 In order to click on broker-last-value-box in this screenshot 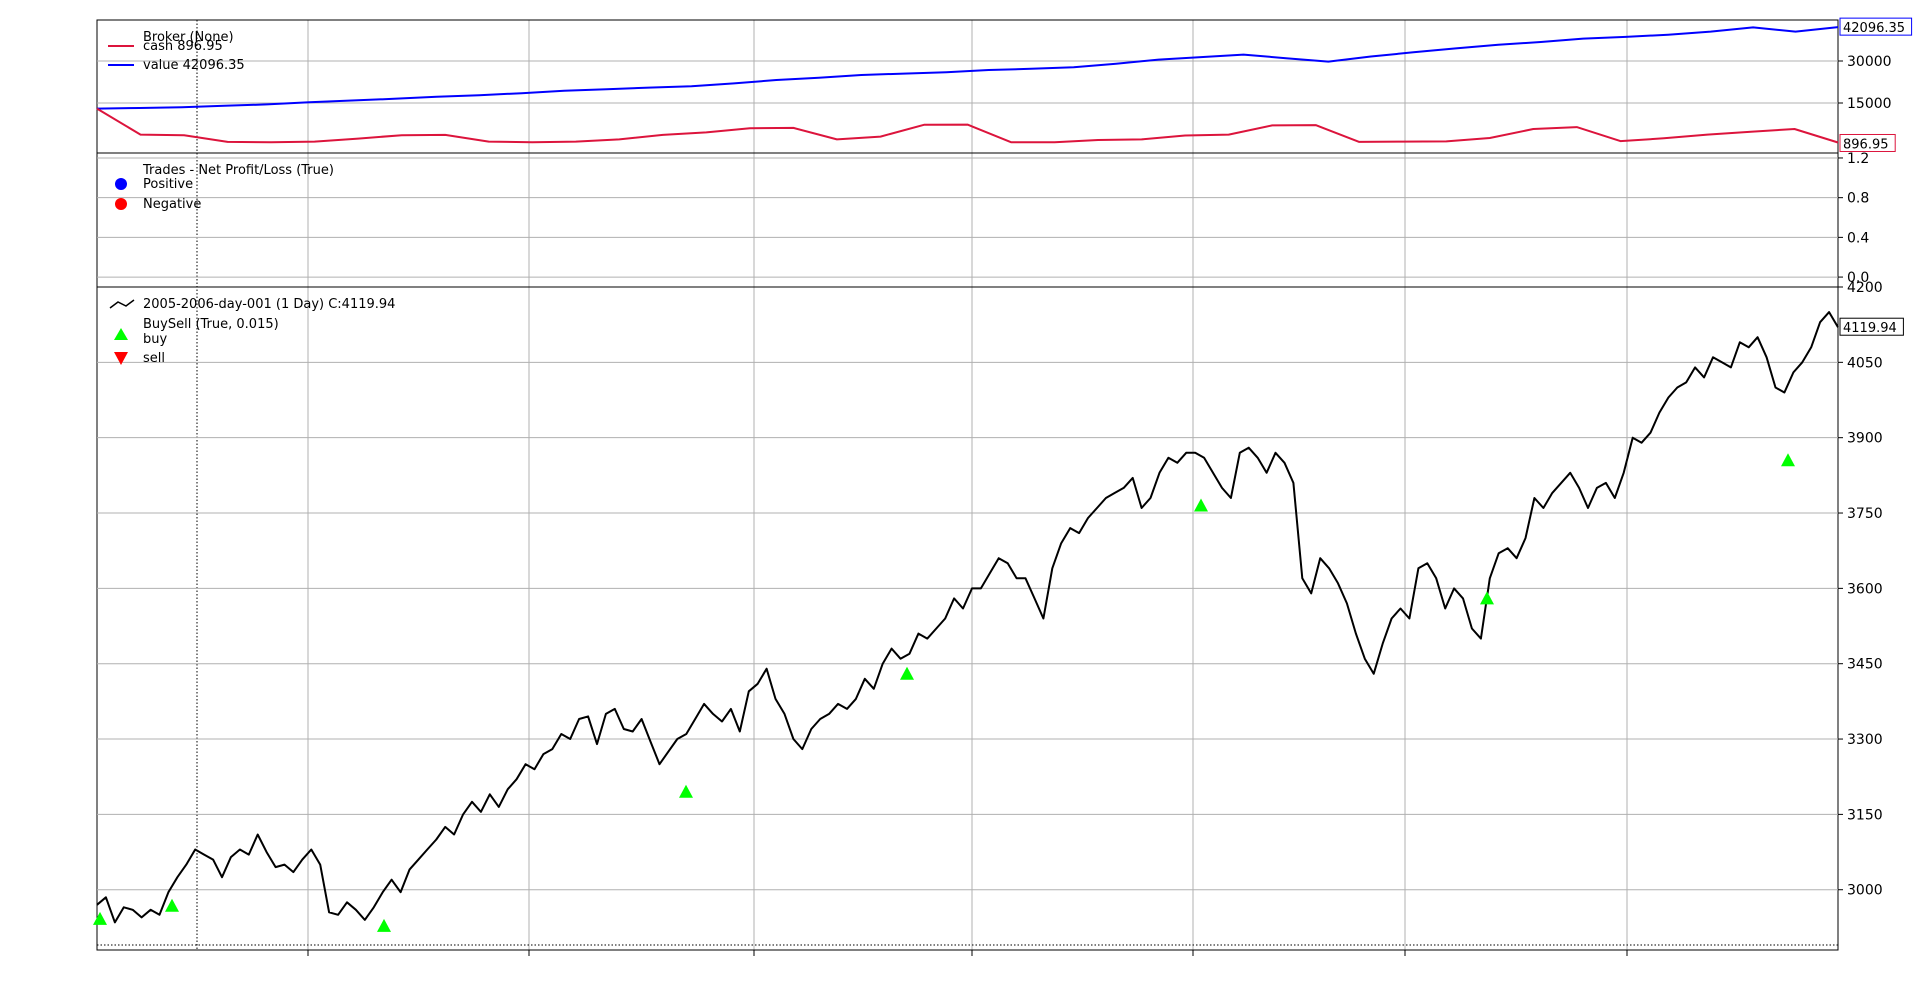, I will do `click(1876, 26)`.